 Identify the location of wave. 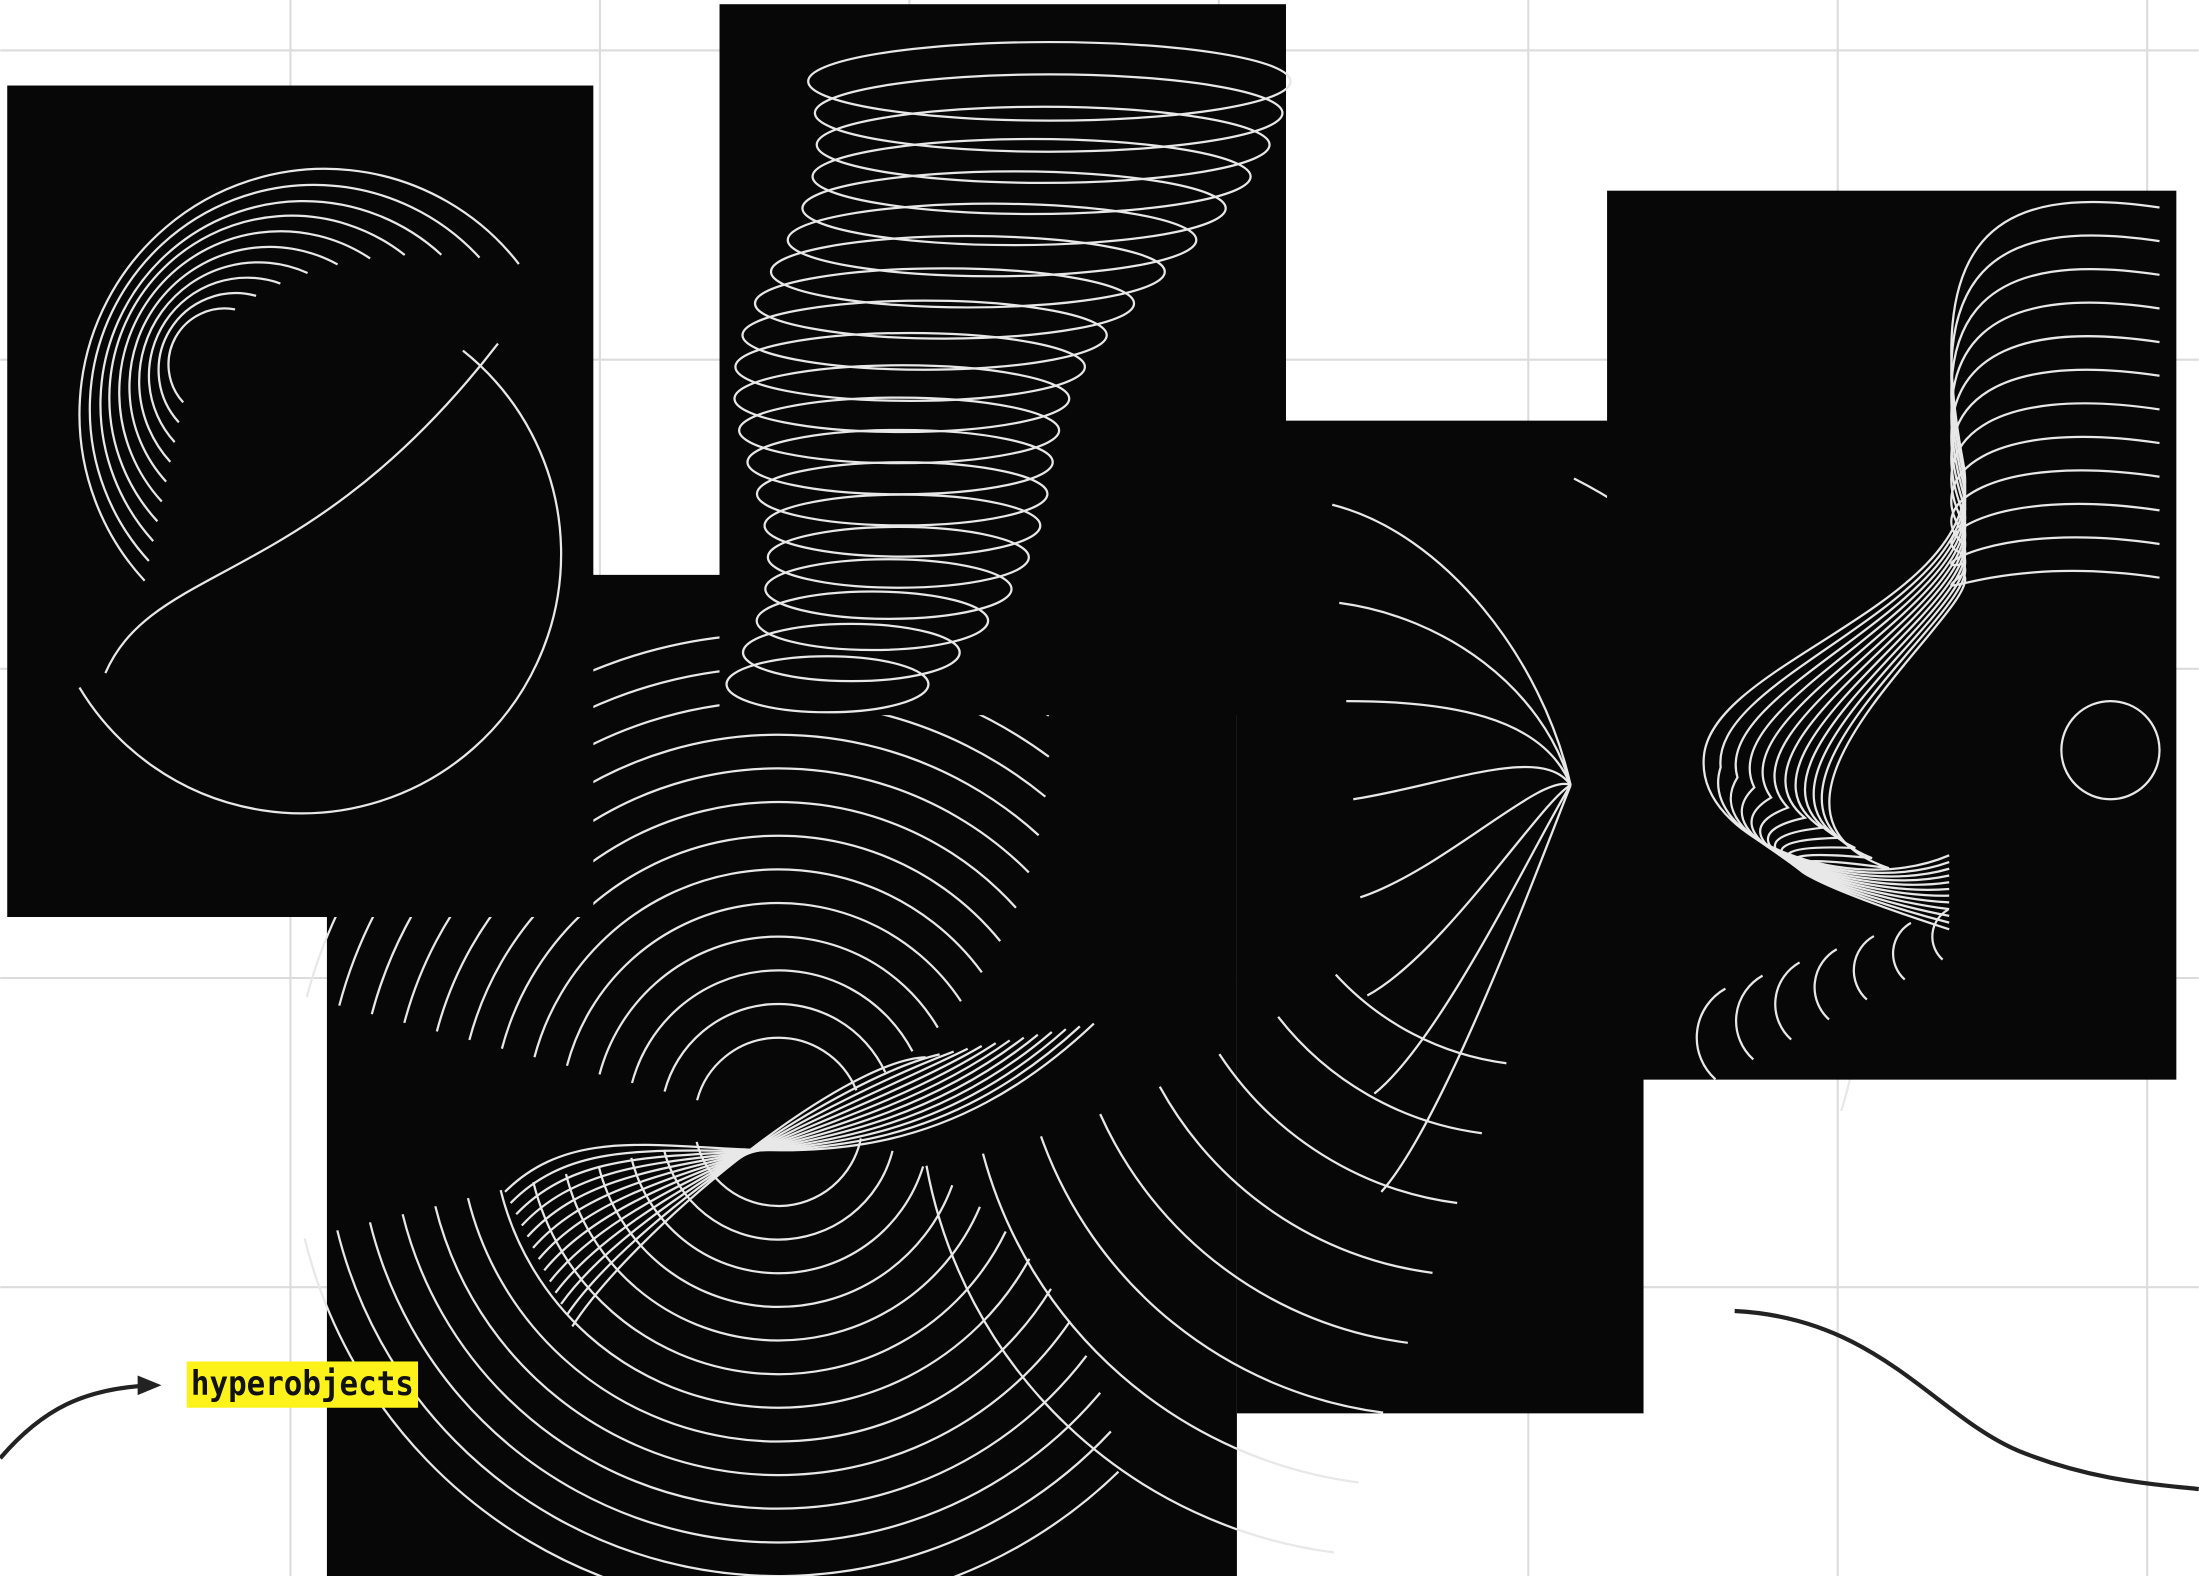
(748, 1192).